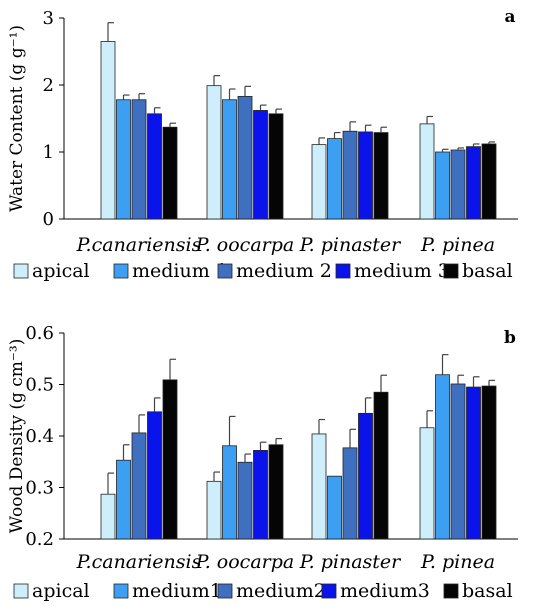  I want to click on y-tick-label: 0.2, so click(39, 539).